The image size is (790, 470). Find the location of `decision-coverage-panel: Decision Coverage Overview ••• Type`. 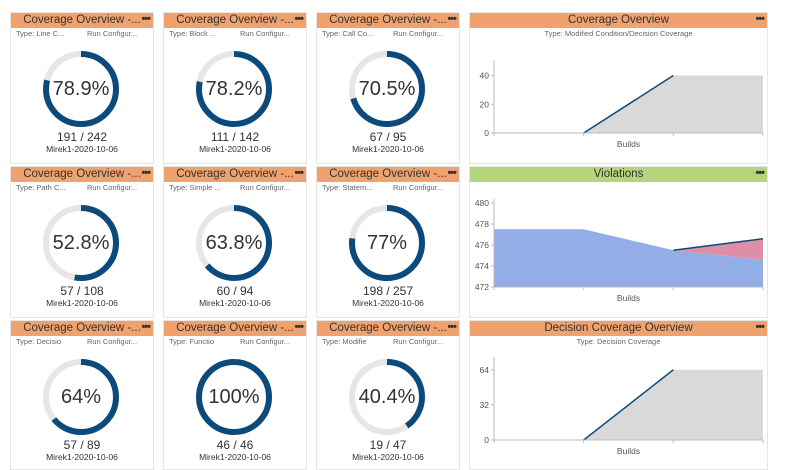

decision-coverage-panel: Decision Coverage Overview ••• Type is located at coordinates (618, 395).